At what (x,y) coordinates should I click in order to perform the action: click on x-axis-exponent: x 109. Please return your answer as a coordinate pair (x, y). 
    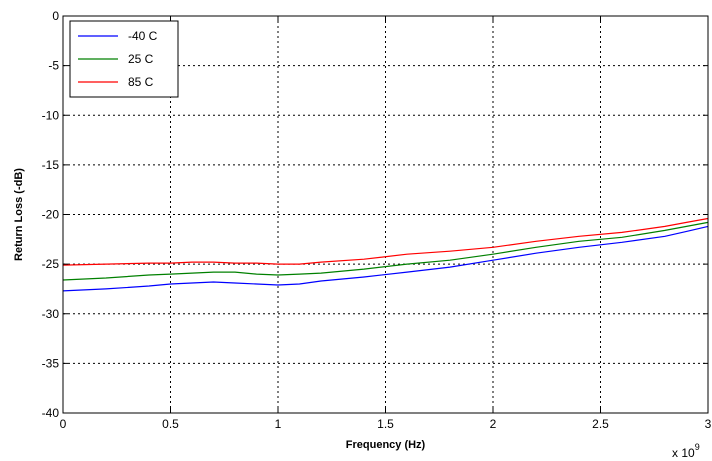
    Looking at the image, I should click on (686, 451).